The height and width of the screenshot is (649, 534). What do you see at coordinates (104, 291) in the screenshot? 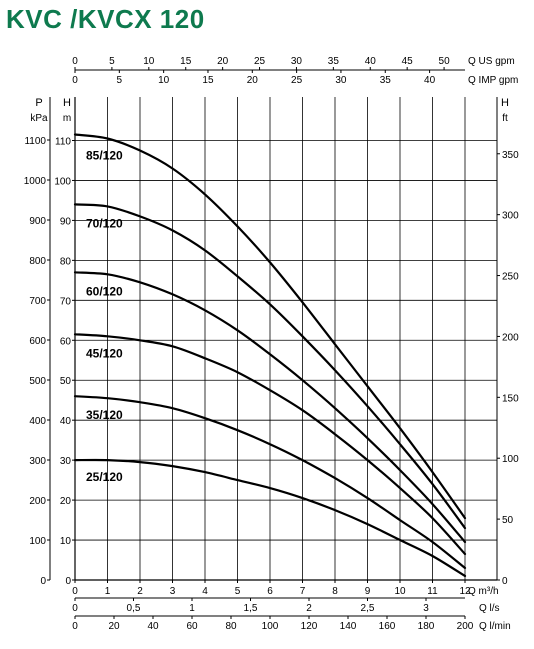
I see `series-label: 60/120` at bounding box center [104, 291].